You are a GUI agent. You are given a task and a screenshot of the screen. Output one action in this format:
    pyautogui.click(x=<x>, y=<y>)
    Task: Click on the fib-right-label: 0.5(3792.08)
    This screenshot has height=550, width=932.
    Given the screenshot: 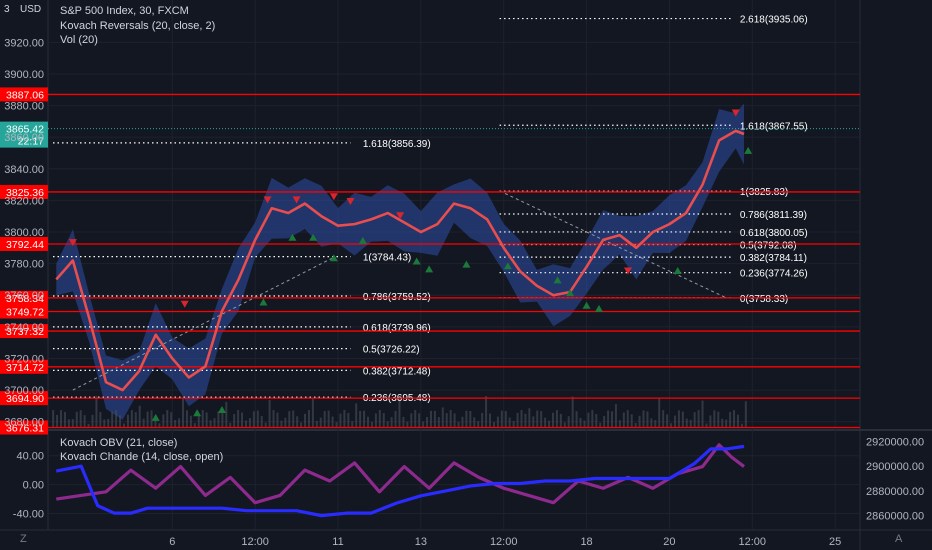 What is the action you would take?
    pyautogui.click(x=768, y=246)
    